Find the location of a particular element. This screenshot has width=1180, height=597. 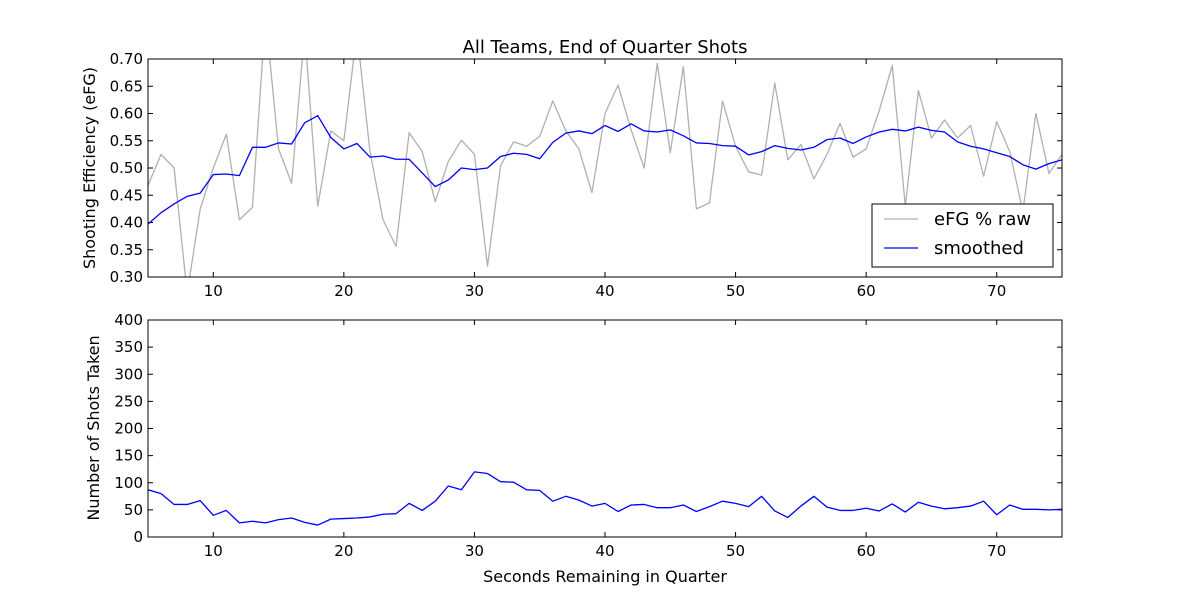

y-tick-label: 0.40 is located at coordinates (126, 223).